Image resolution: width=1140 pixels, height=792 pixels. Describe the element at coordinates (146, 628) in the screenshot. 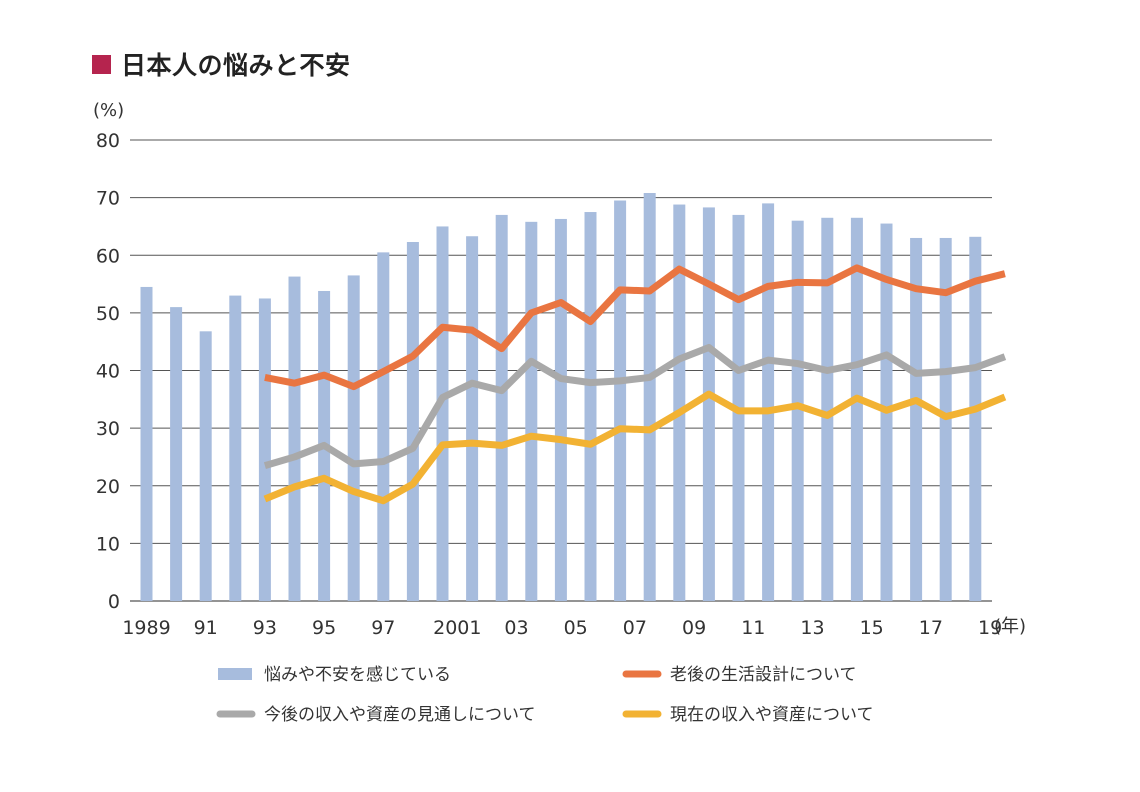

I see `x-tick-label: 1989` at that location.